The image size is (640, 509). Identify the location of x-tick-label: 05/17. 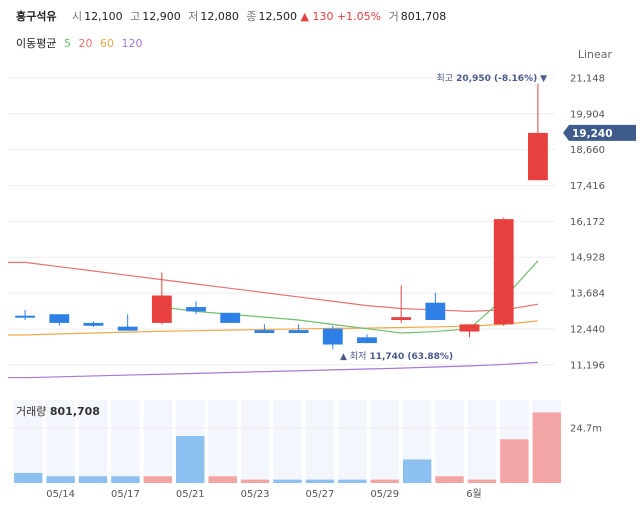
(125, 494).